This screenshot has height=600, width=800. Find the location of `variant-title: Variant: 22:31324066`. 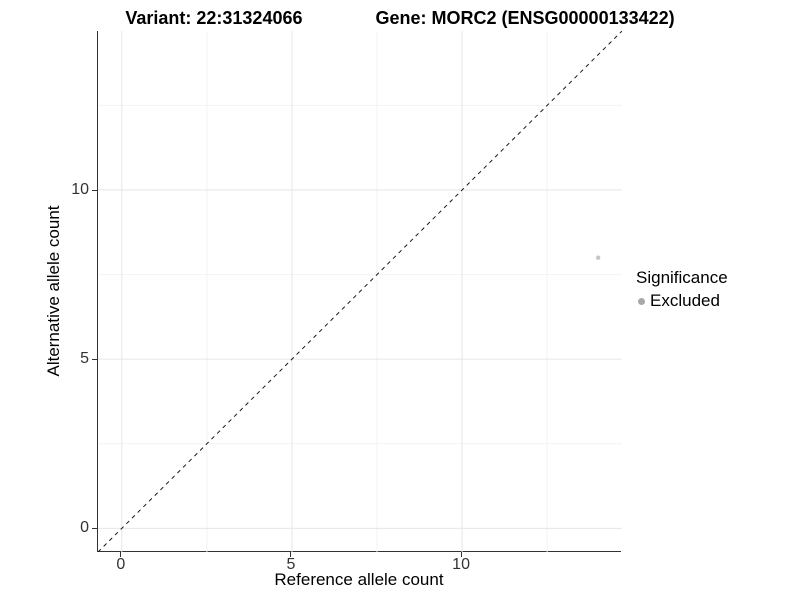

variant-title: Variant: 22:31324066 is located at coordinates (214, 18).